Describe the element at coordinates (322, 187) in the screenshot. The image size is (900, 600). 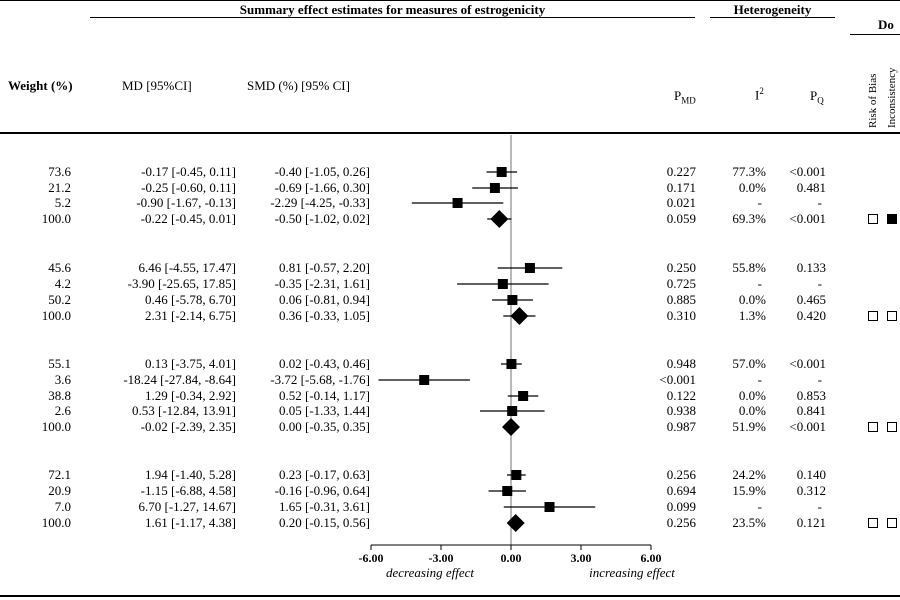
I see `smd-cell: -0.69 [-1.66, 0.30]` at that location.